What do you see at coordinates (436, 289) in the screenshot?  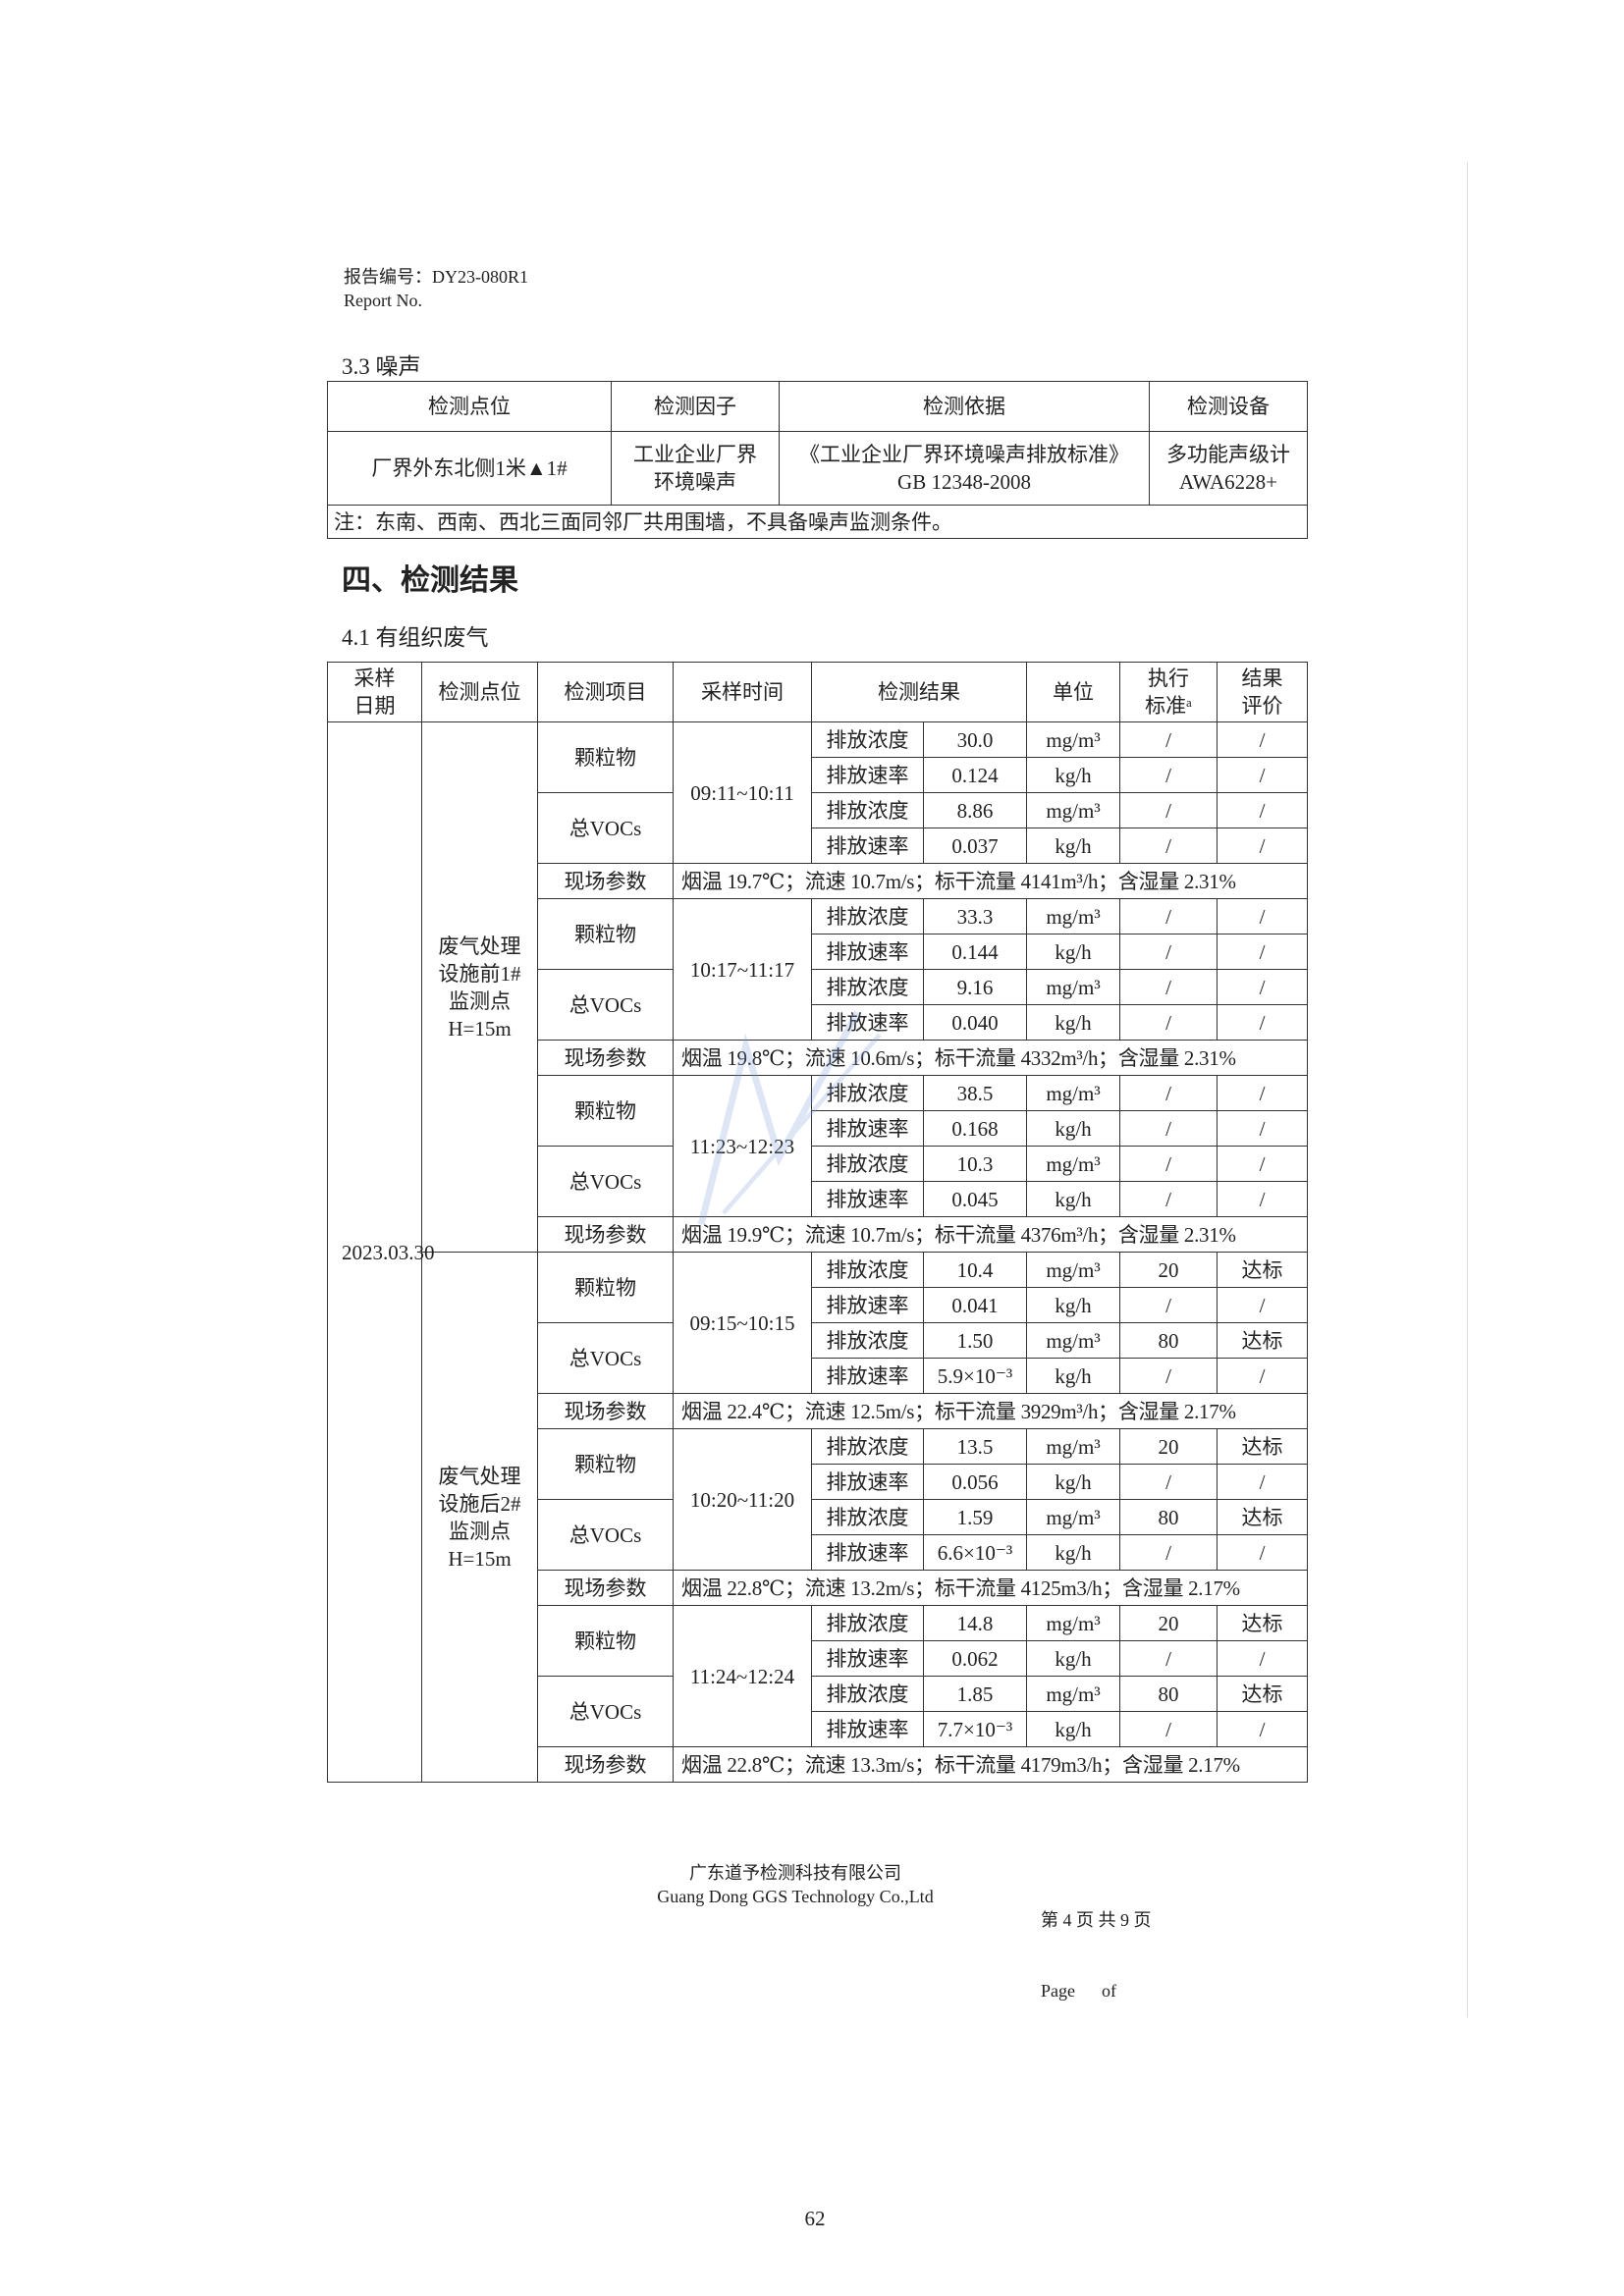 I see `report-number: 报告编号：DY23-080R1 Report No.` at bounding box center [436, 289].